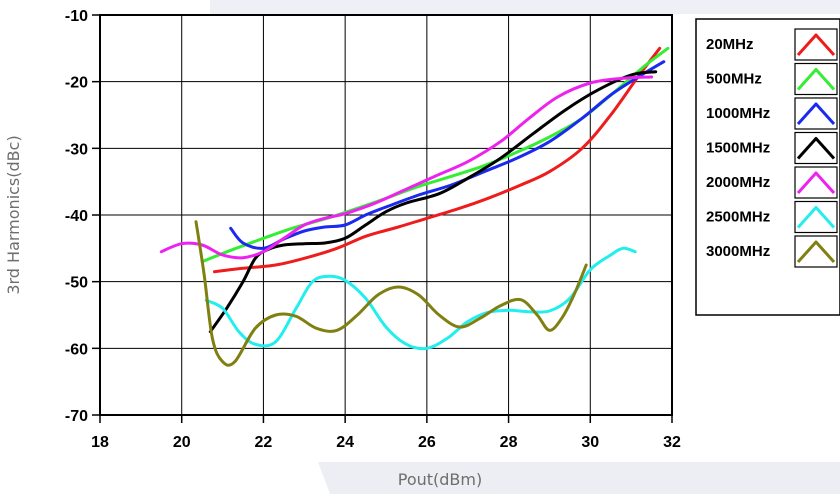 The image size is (840, 494). I want to click on y-tick-label: -20, so click(76, 83).